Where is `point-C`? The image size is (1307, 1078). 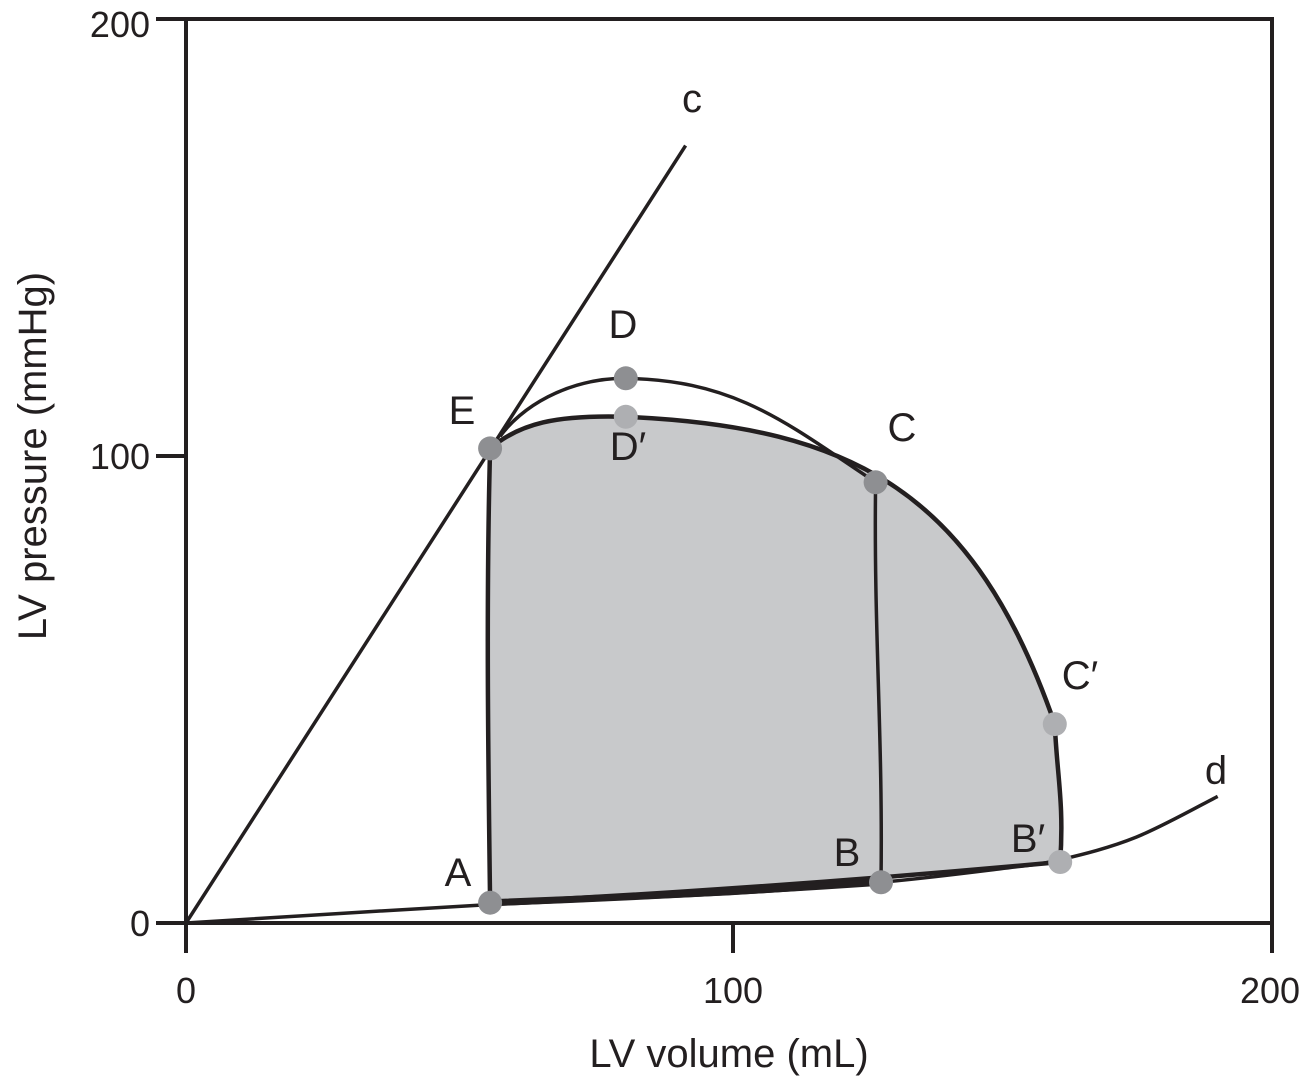
point-C is located at coordinates (875, 482).